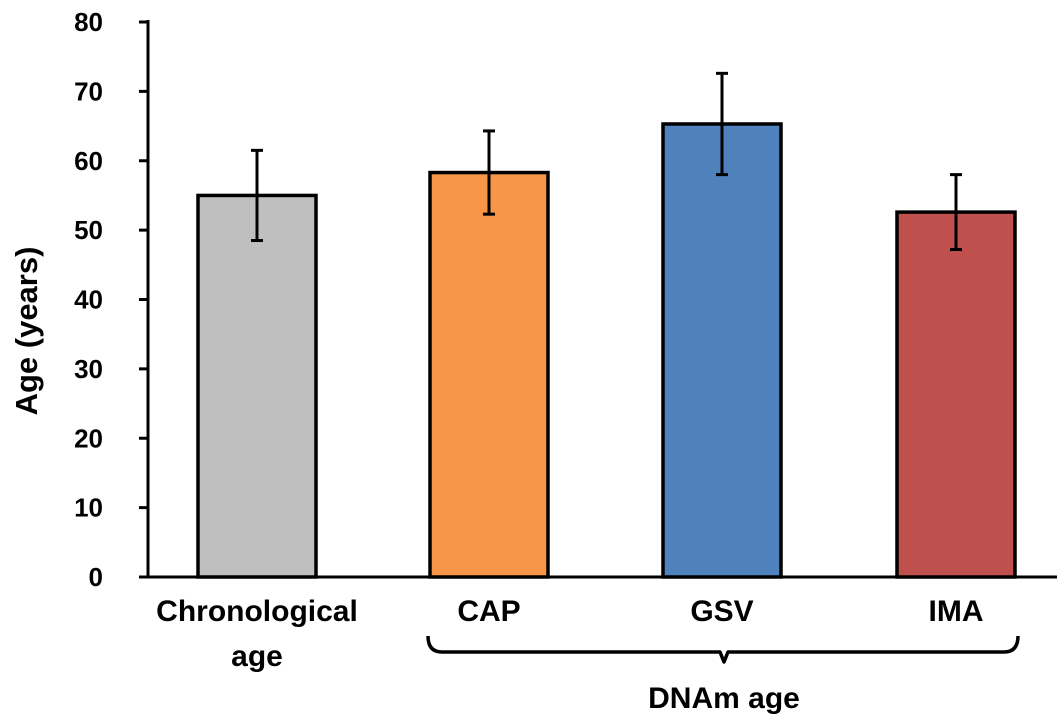 This screenshot has width=1061, height=717. What do you see at coordinates (488, 611) in the screenshot?
I see `x-tick-label: CAP` at bounding box center [488, 611].